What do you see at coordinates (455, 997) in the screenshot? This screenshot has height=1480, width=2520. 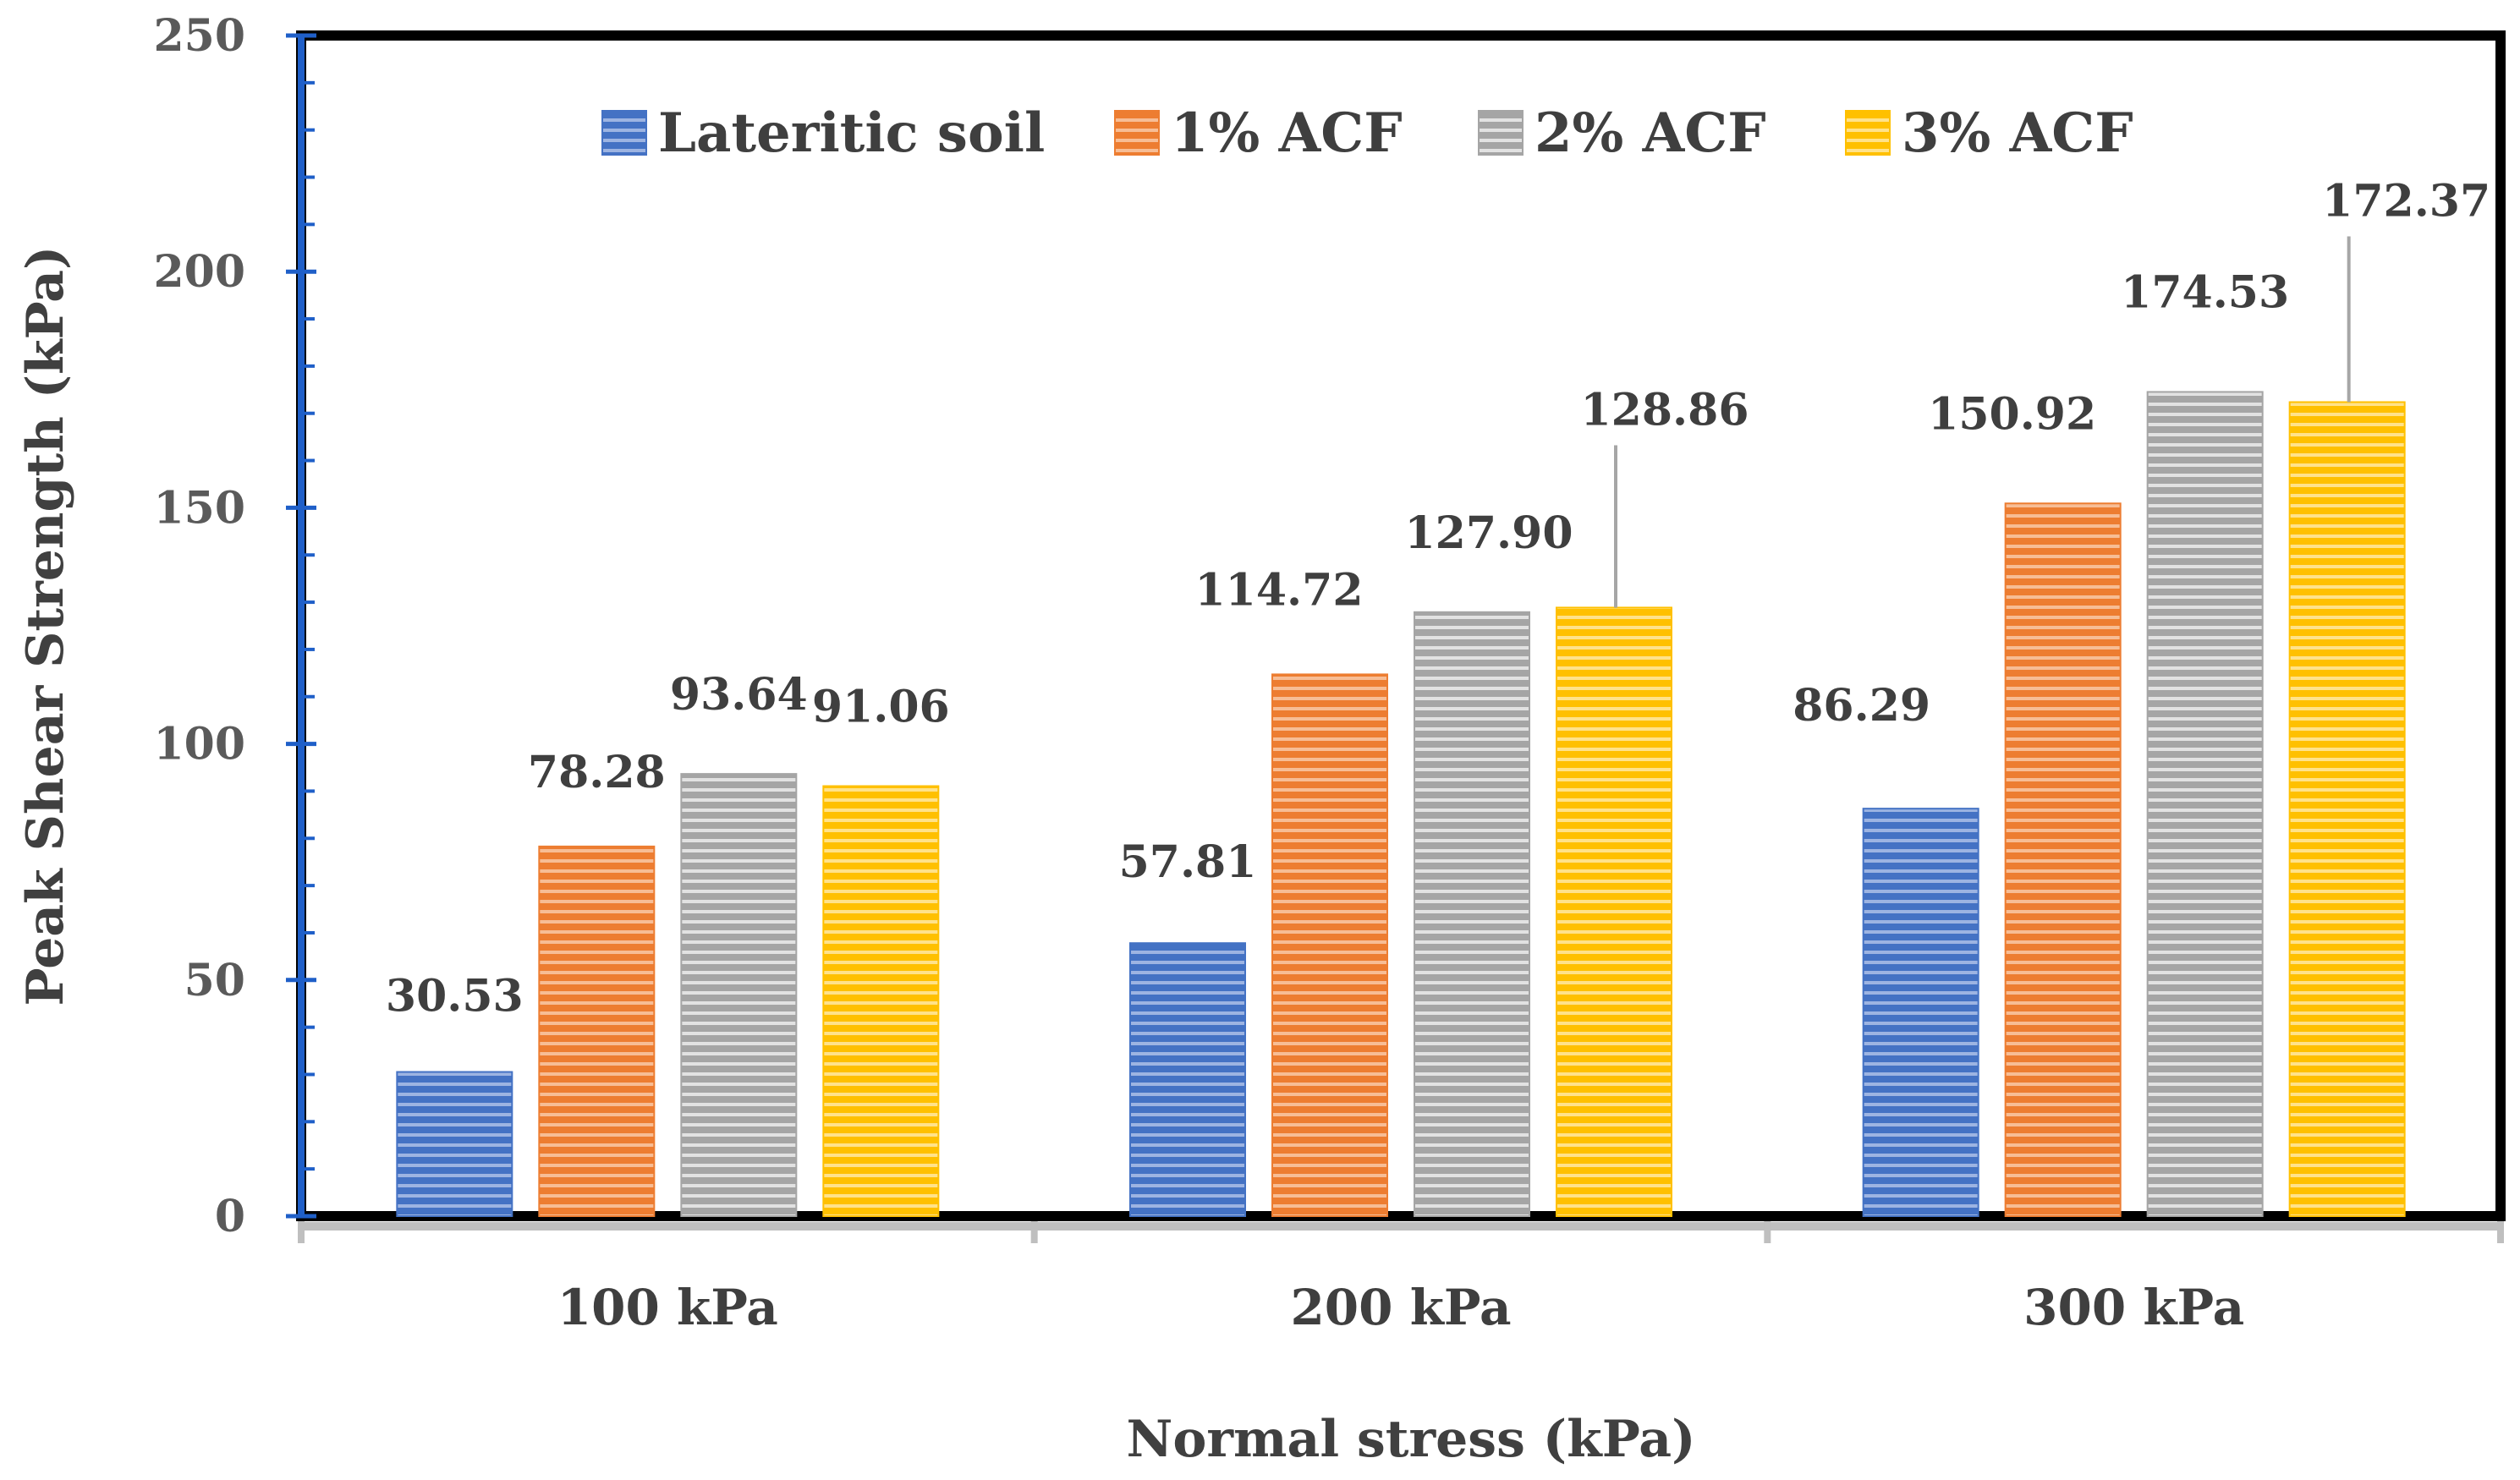 I see `data-label: 30.53` at bounding box center [455, 997].